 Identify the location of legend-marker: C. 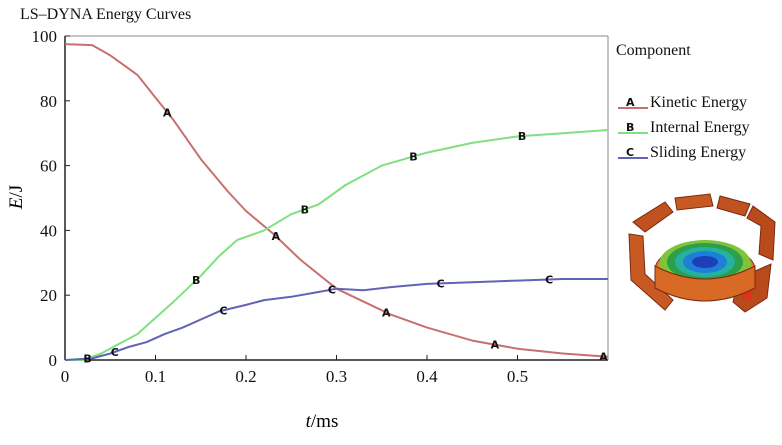
(630, 152).